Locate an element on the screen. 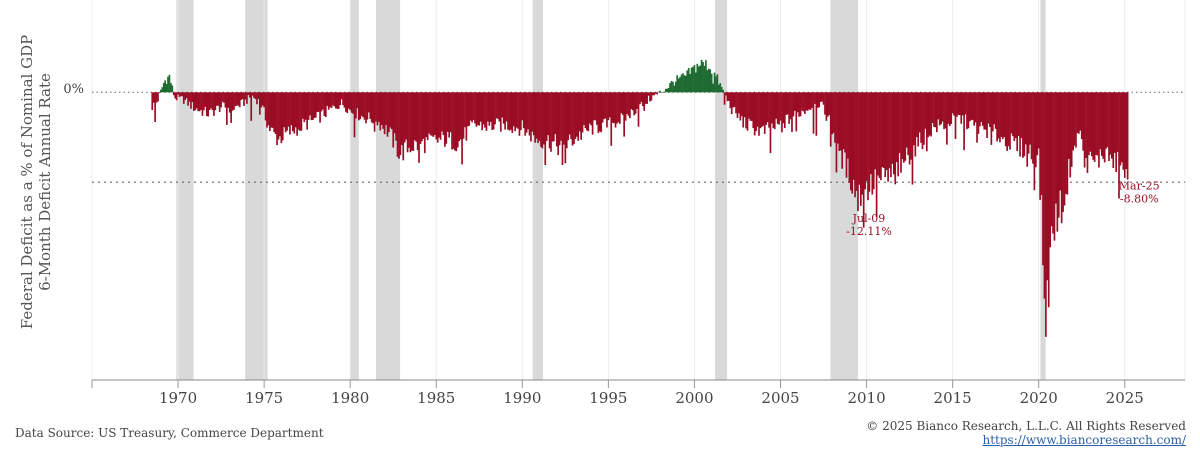 The width and height of the screenshot is (1200, 460). annotation-1-line-2: -12.11% is located at coordinates (869, 231).